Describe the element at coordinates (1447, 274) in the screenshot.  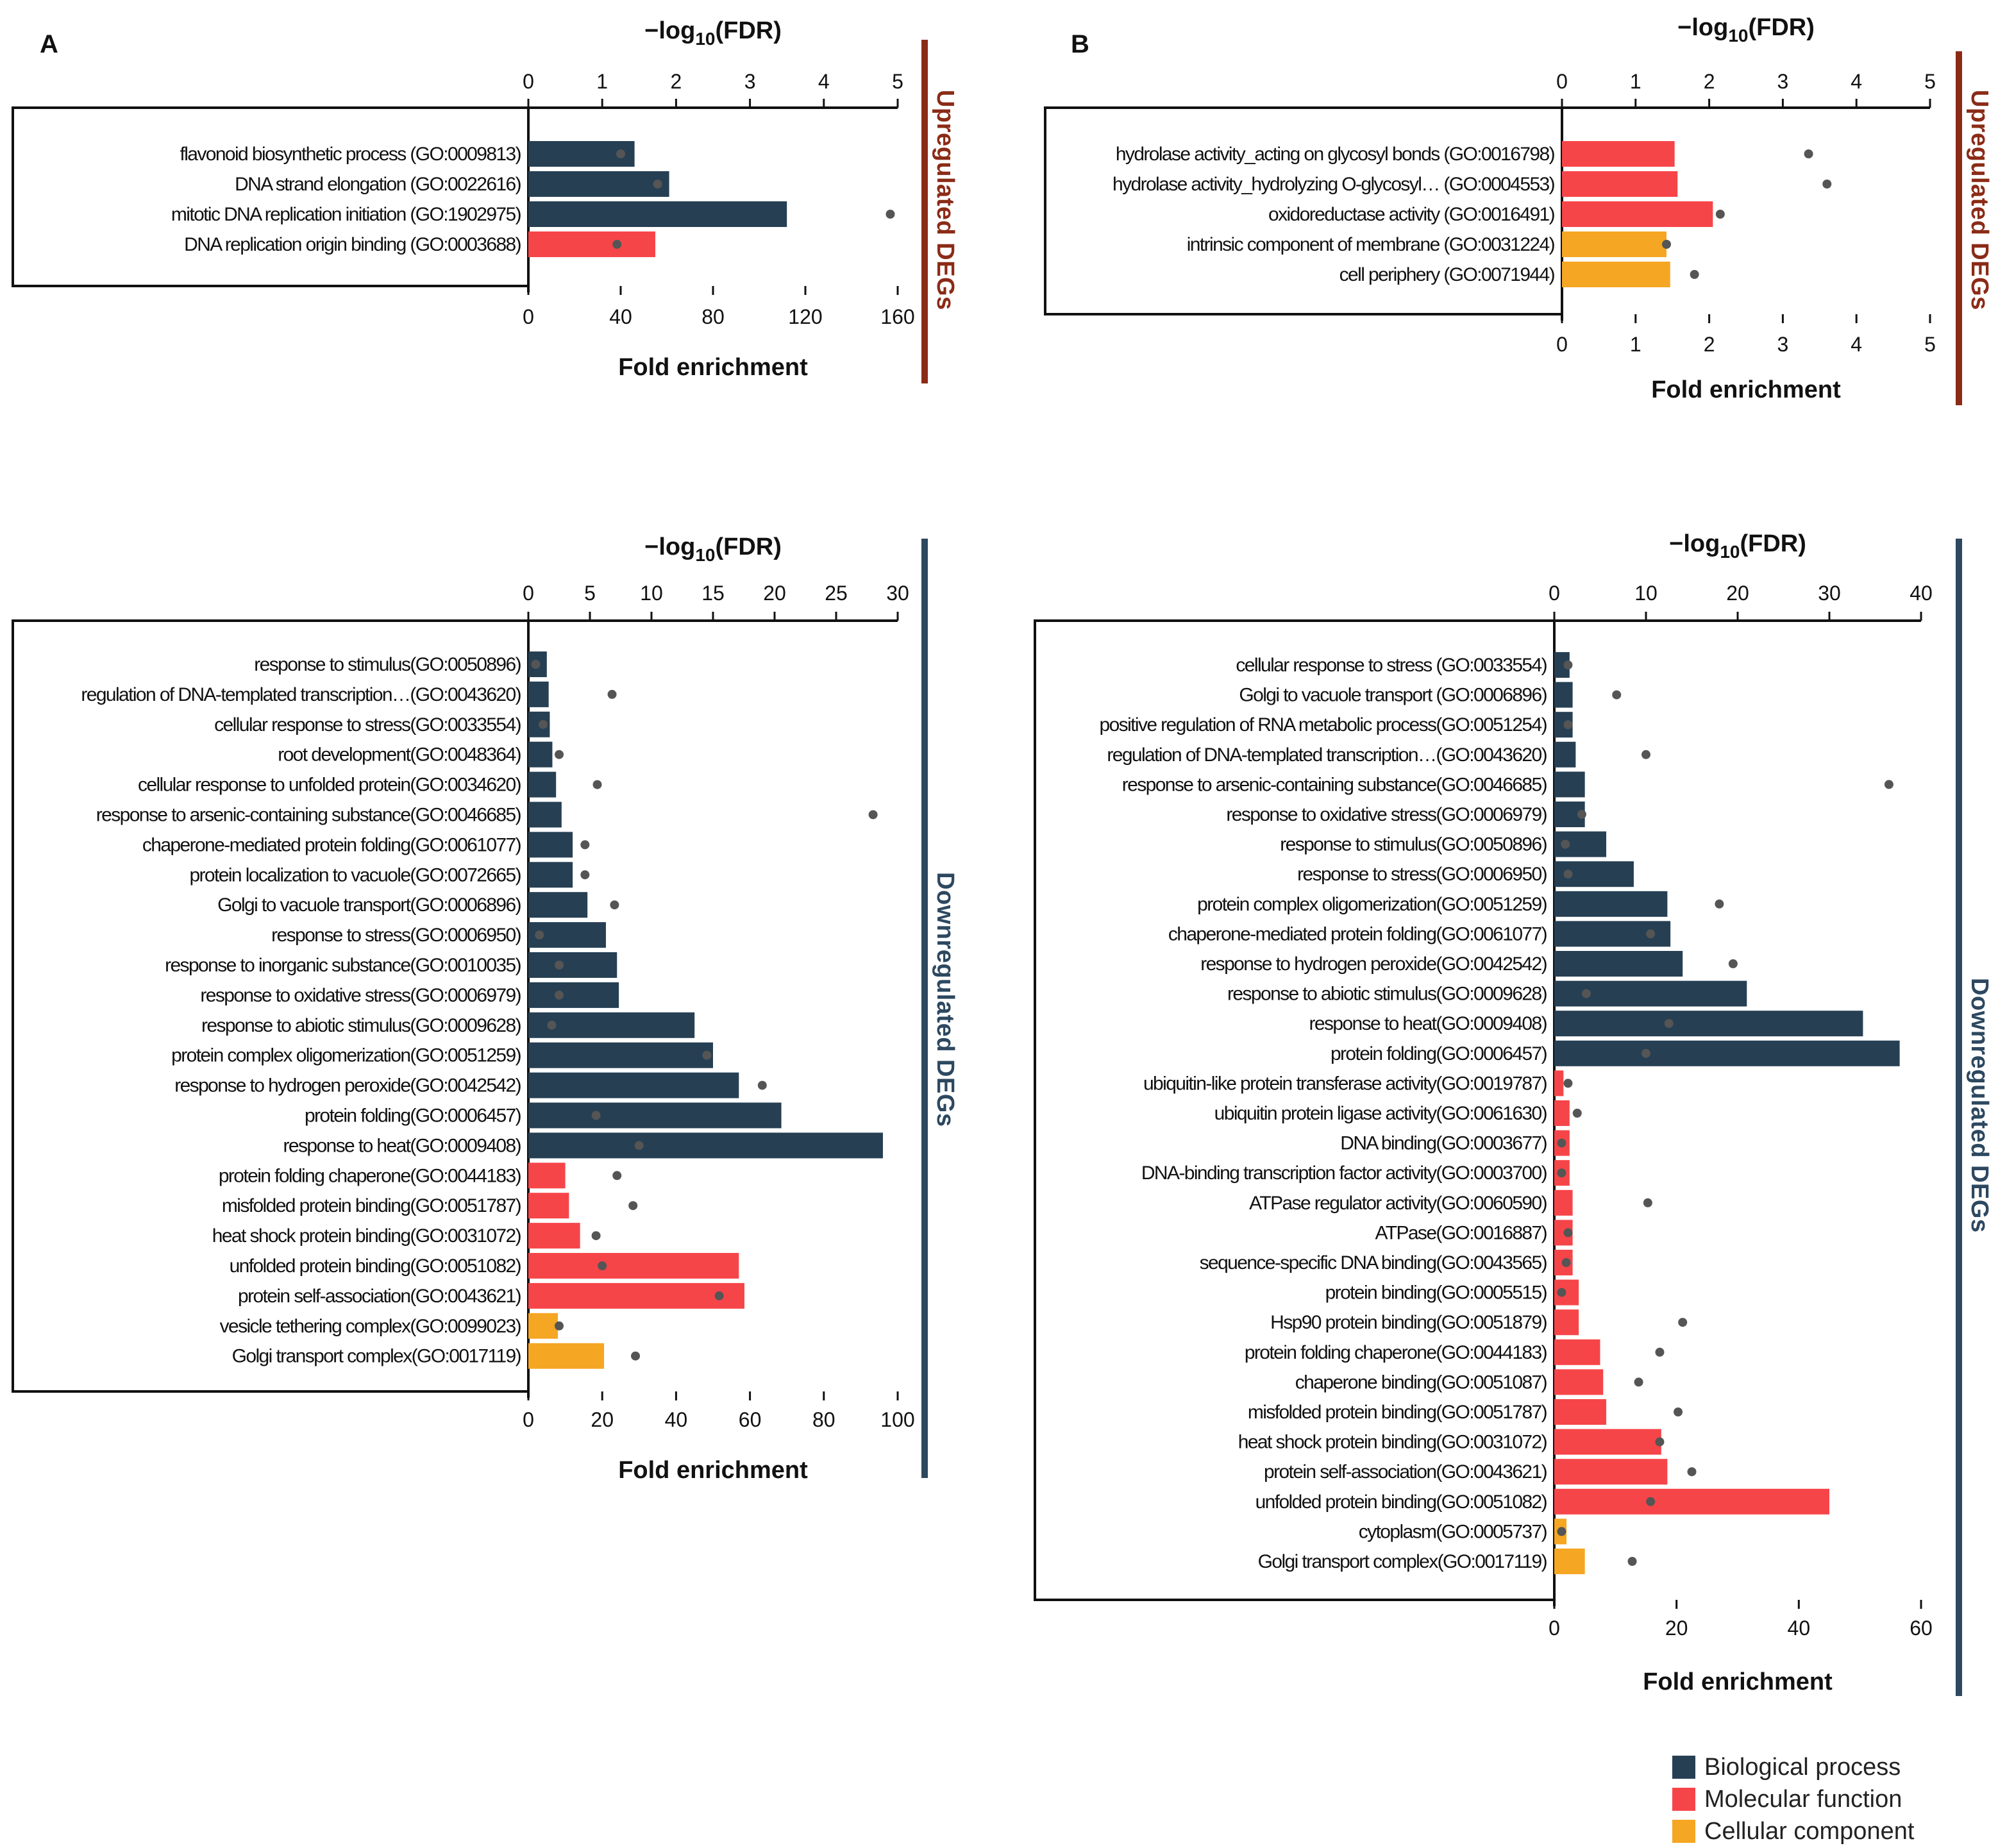
I see `b-up-category-label: cell periphery (GO:0071944)` at that location.